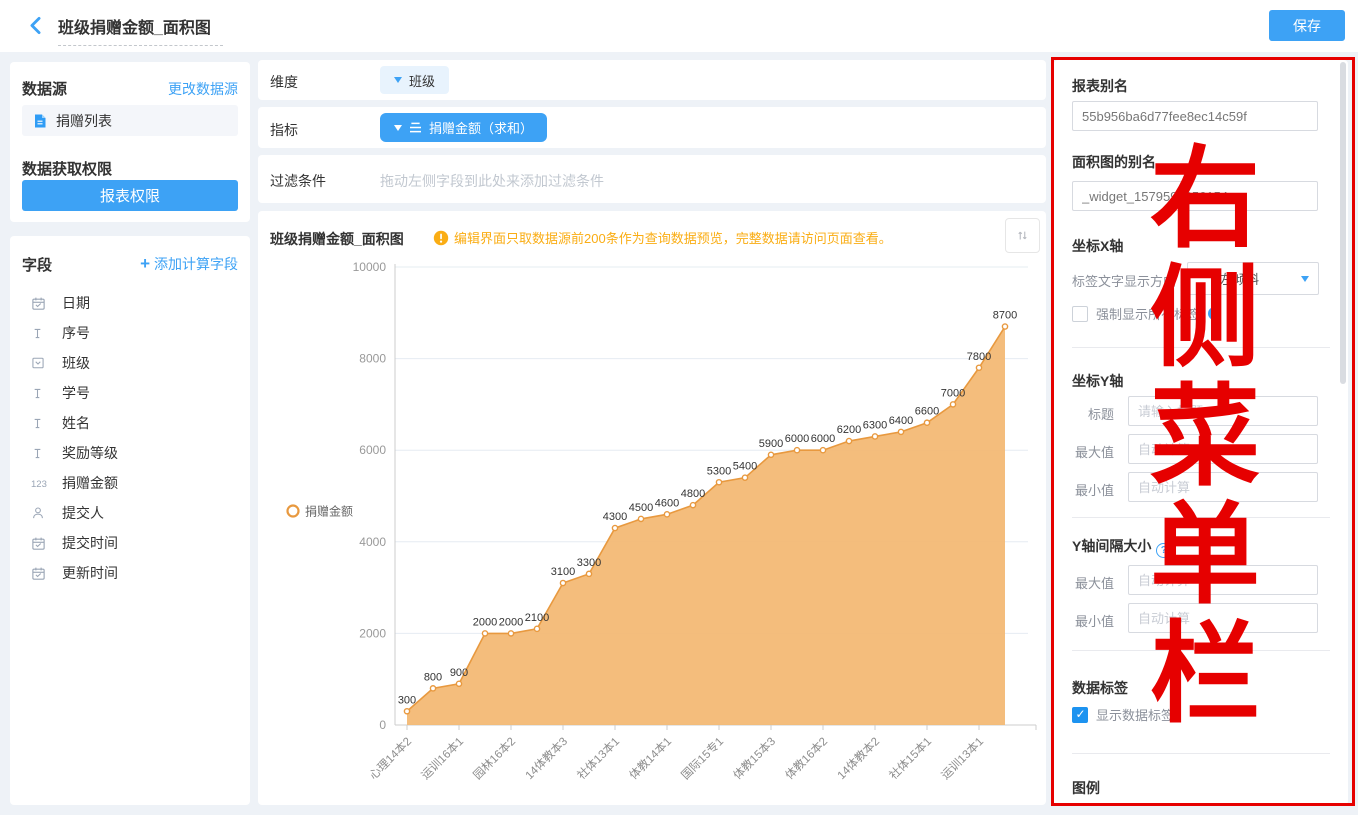 This screenshot has width=1358, height=815. What do you see at coordinates (1215, 313) in the screenshot?
I see `info-icon: i` at bounding box center [1215, 313].